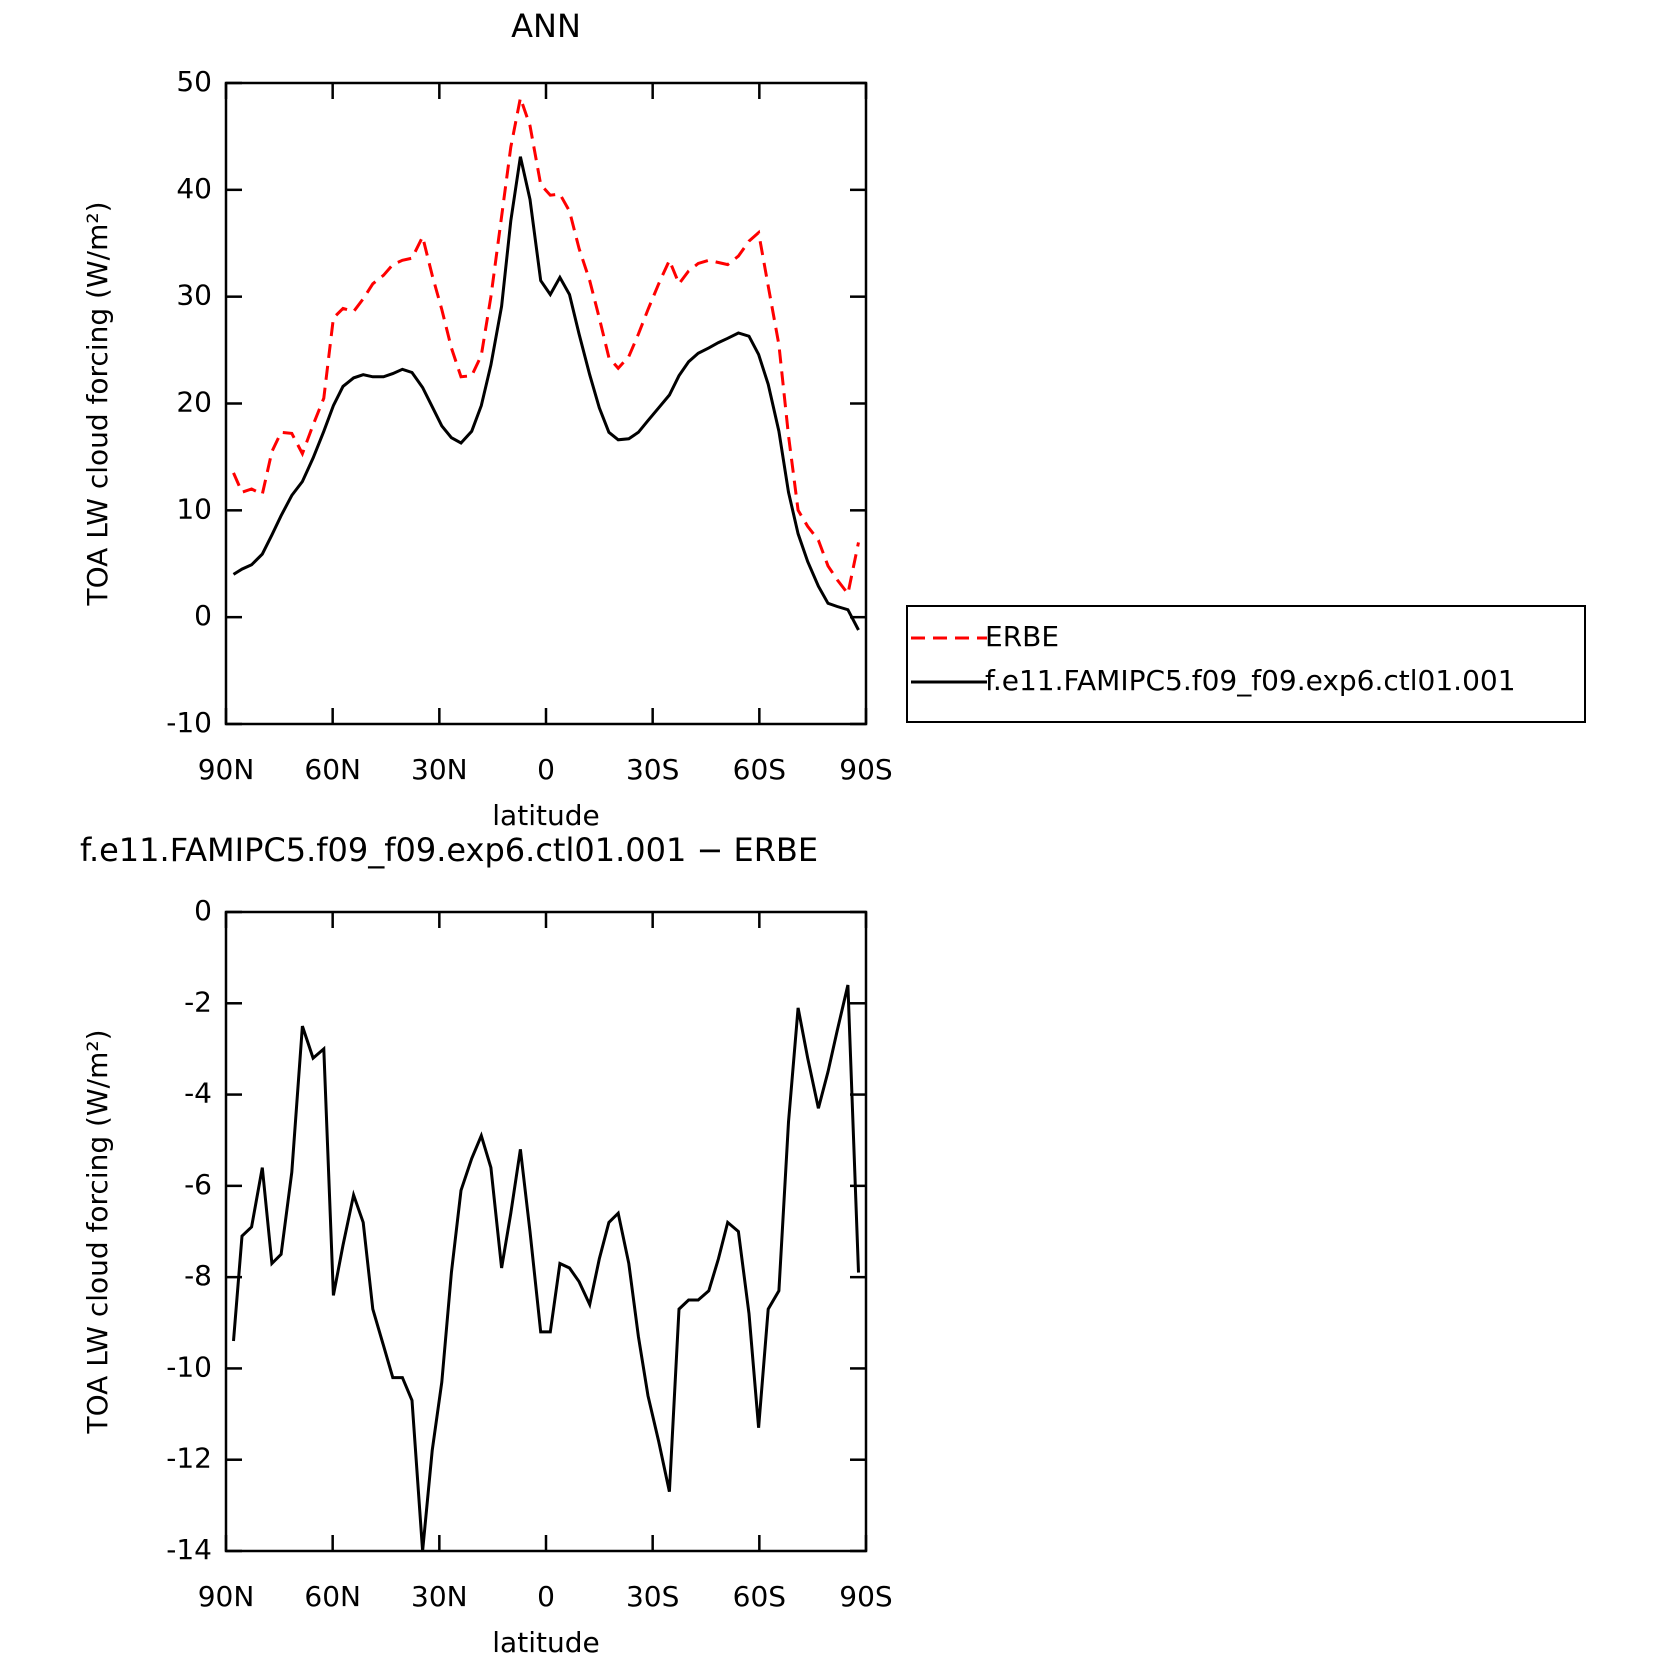 This screenshot has width=1658, height=1658. What do you see at coordinates (198, 1275) in the screenshot?
I see `y-tick-label: -8` at bounding box center [198, 1275].